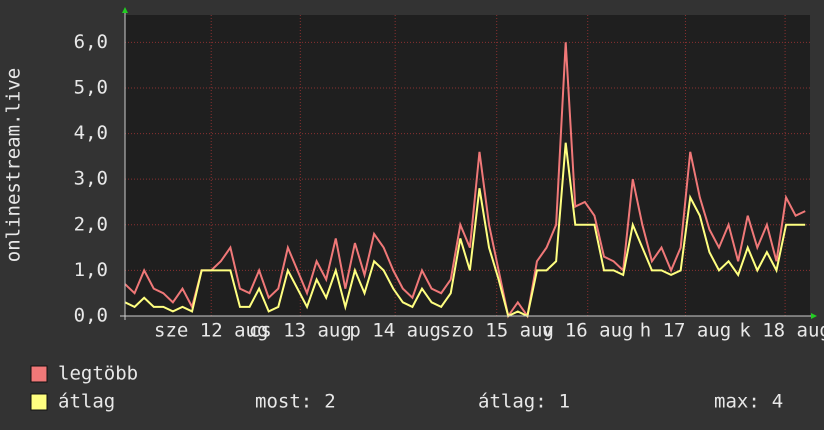 This screenshot has width=824, height=430. What do you see at coordinates (588, 331) in the screenshot?
I see `x-tick-label: v 16 aug` at bounding box center [588, 331].